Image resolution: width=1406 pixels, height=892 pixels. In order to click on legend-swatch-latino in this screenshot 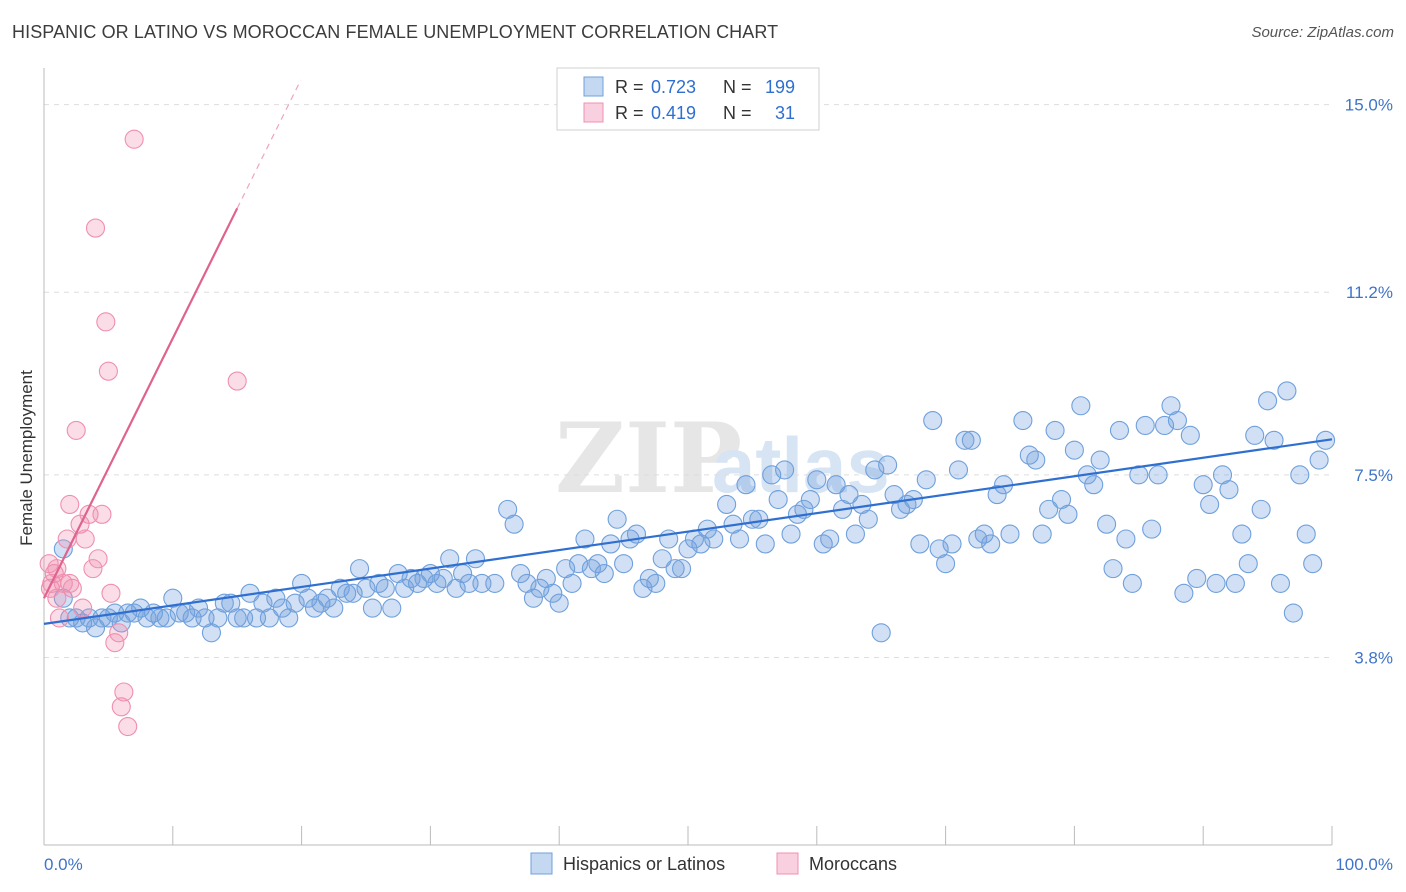, I will do `click(593, 86)`.